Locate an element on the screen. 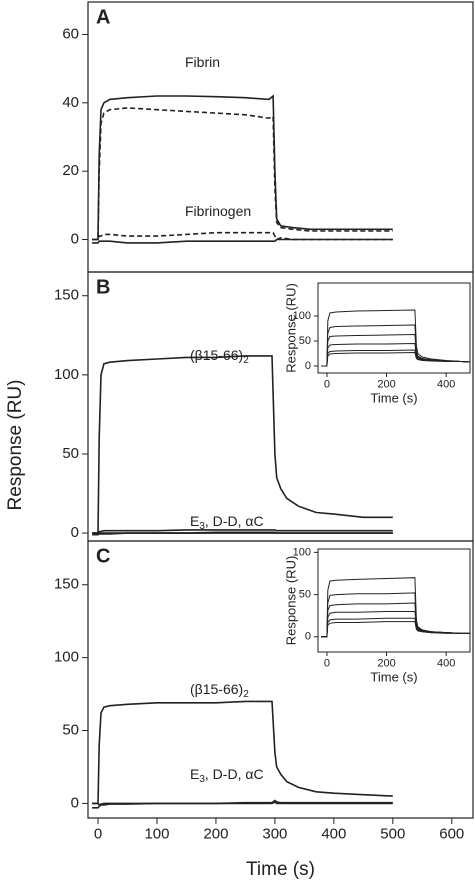  x-tick-label: 100 is located at coordinates (156, 833).